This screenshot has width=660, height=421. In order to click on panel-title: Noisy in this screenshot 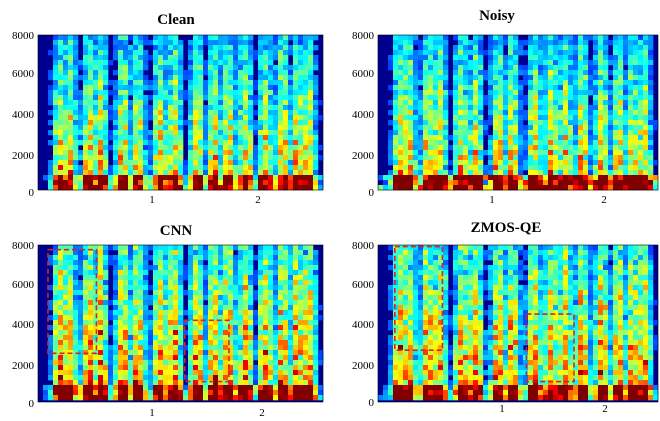, I will do `click(497, 16)`.